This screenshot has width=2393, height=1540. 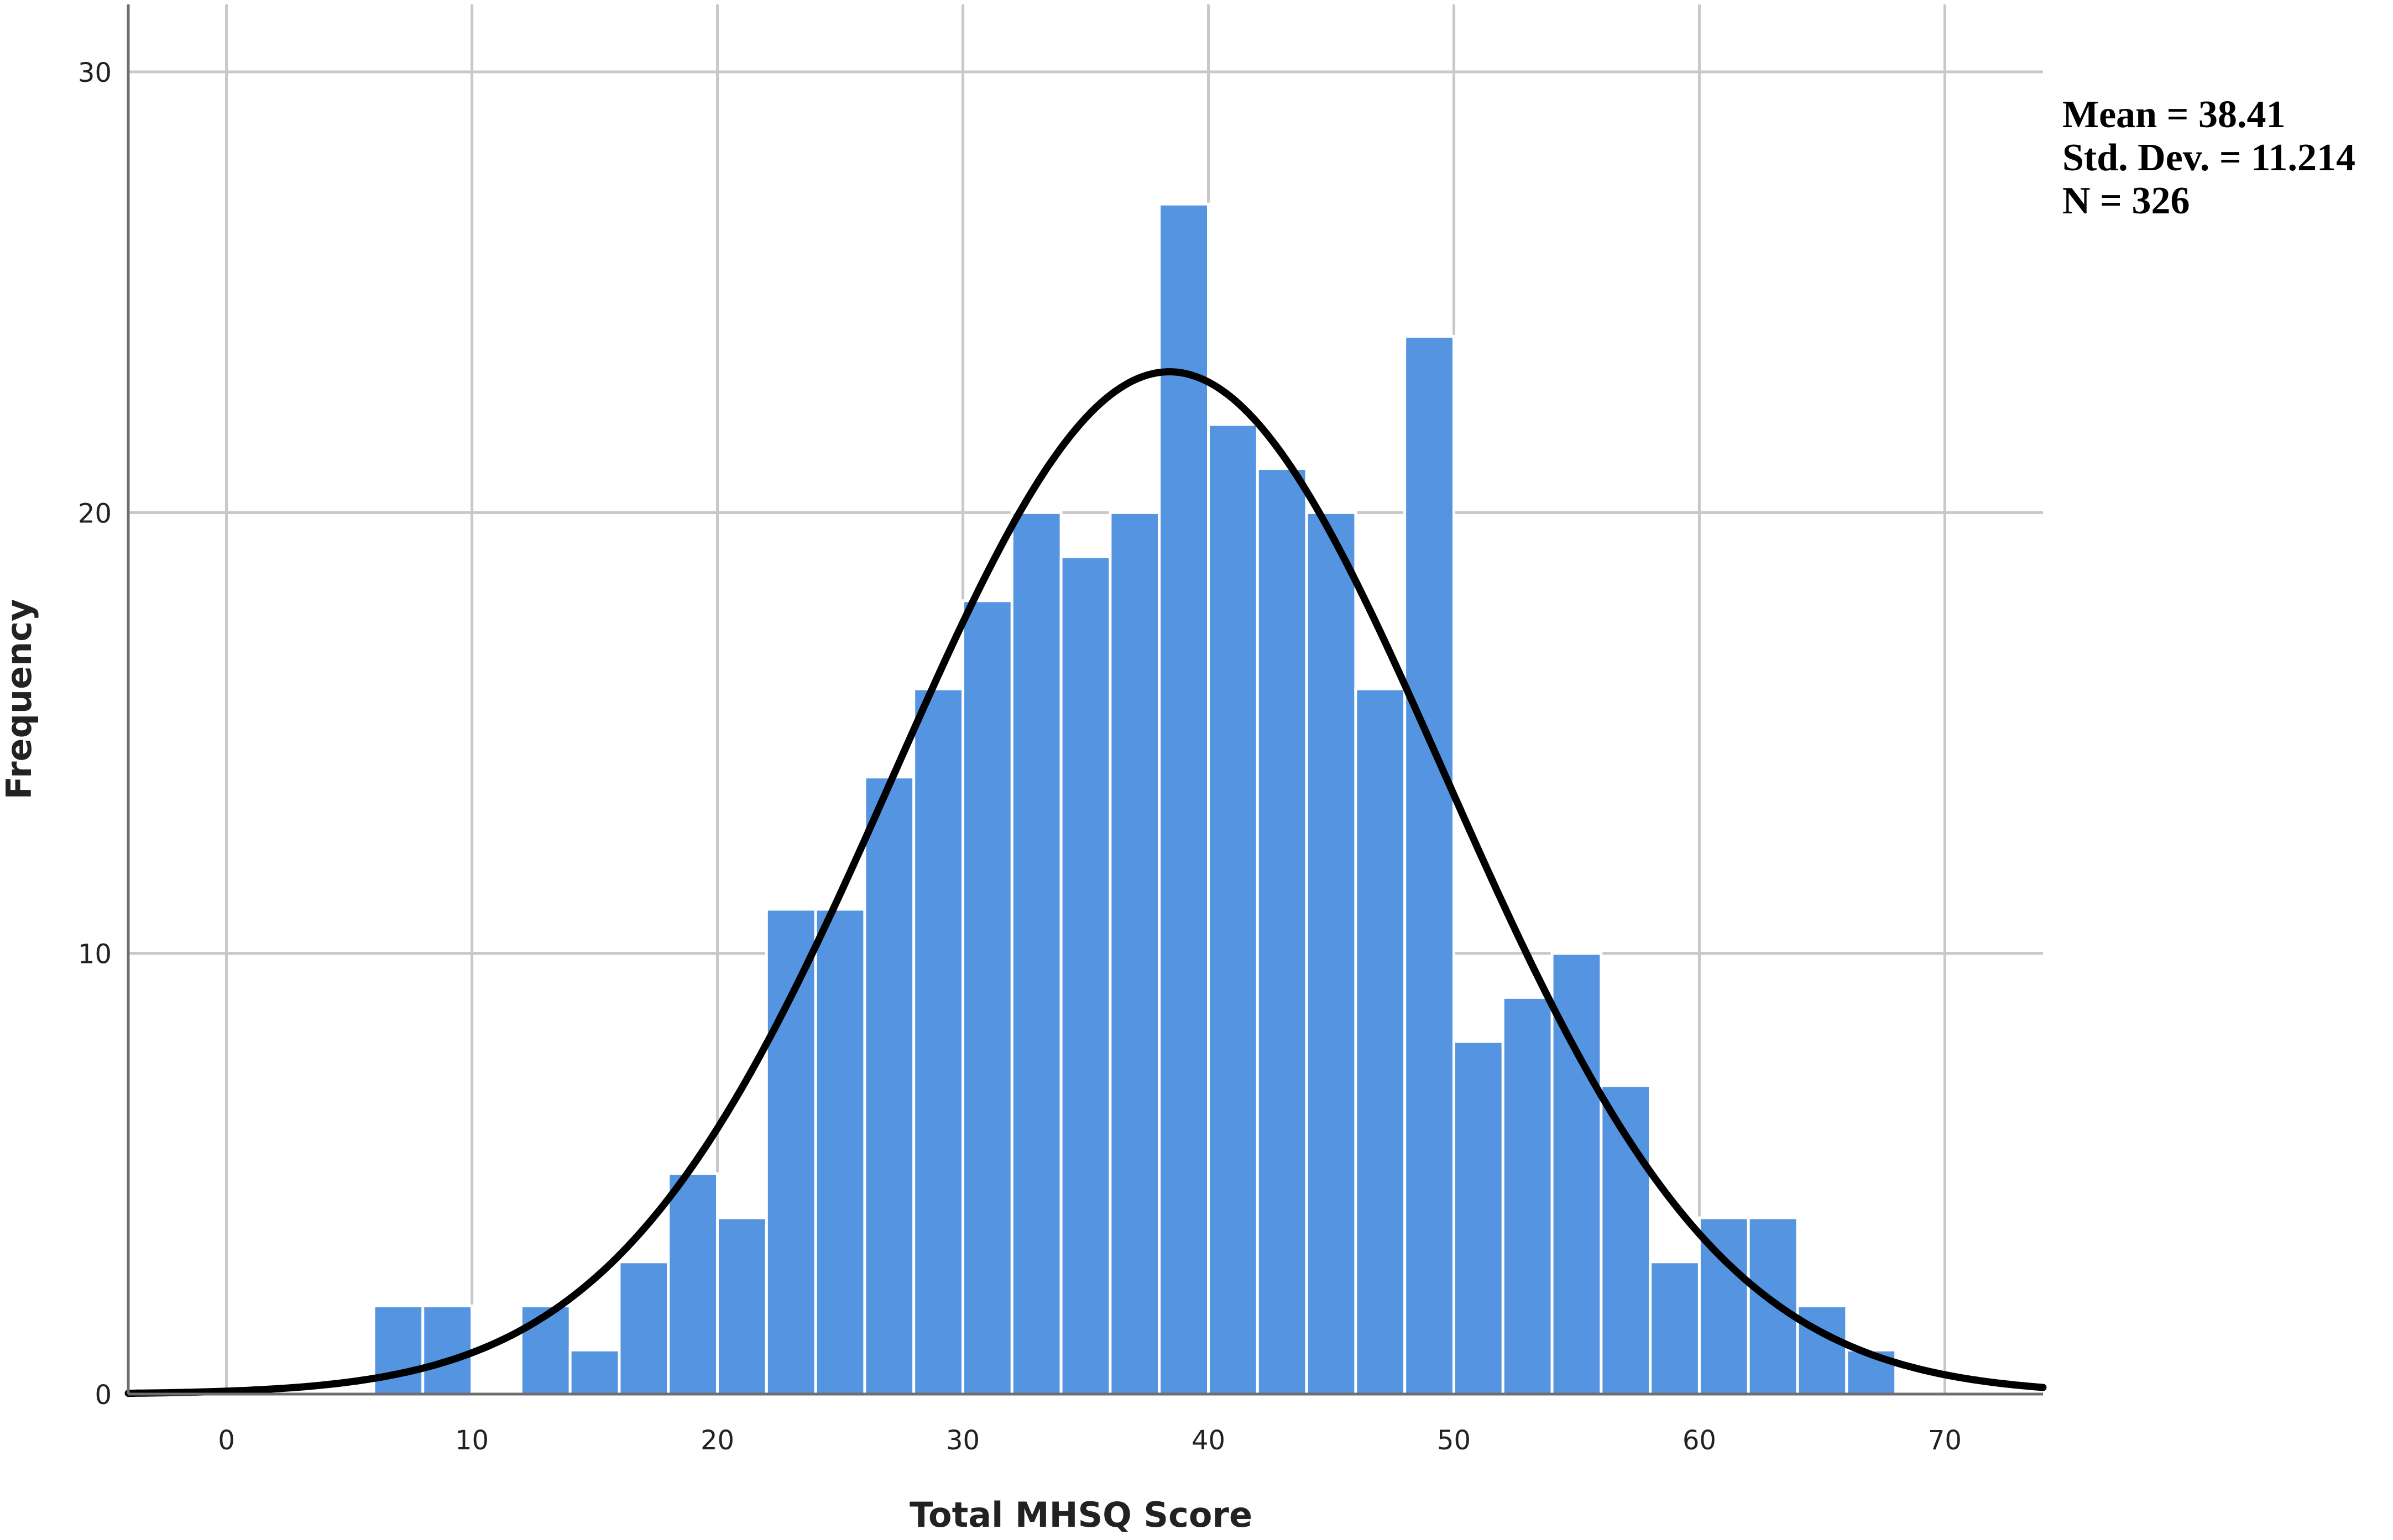 What do you see at coordinates (19, 699) in the screenshot?
I see `y-axis-title: Frequency` at bounding box center [19, 699].